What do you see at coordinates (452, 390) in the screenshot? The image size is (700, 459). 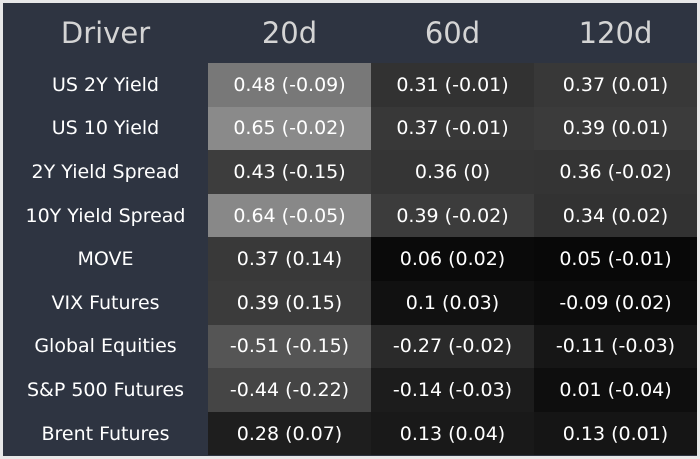 I see `cell: -0.14 (-0.03)` at bounding box center [452, 390].